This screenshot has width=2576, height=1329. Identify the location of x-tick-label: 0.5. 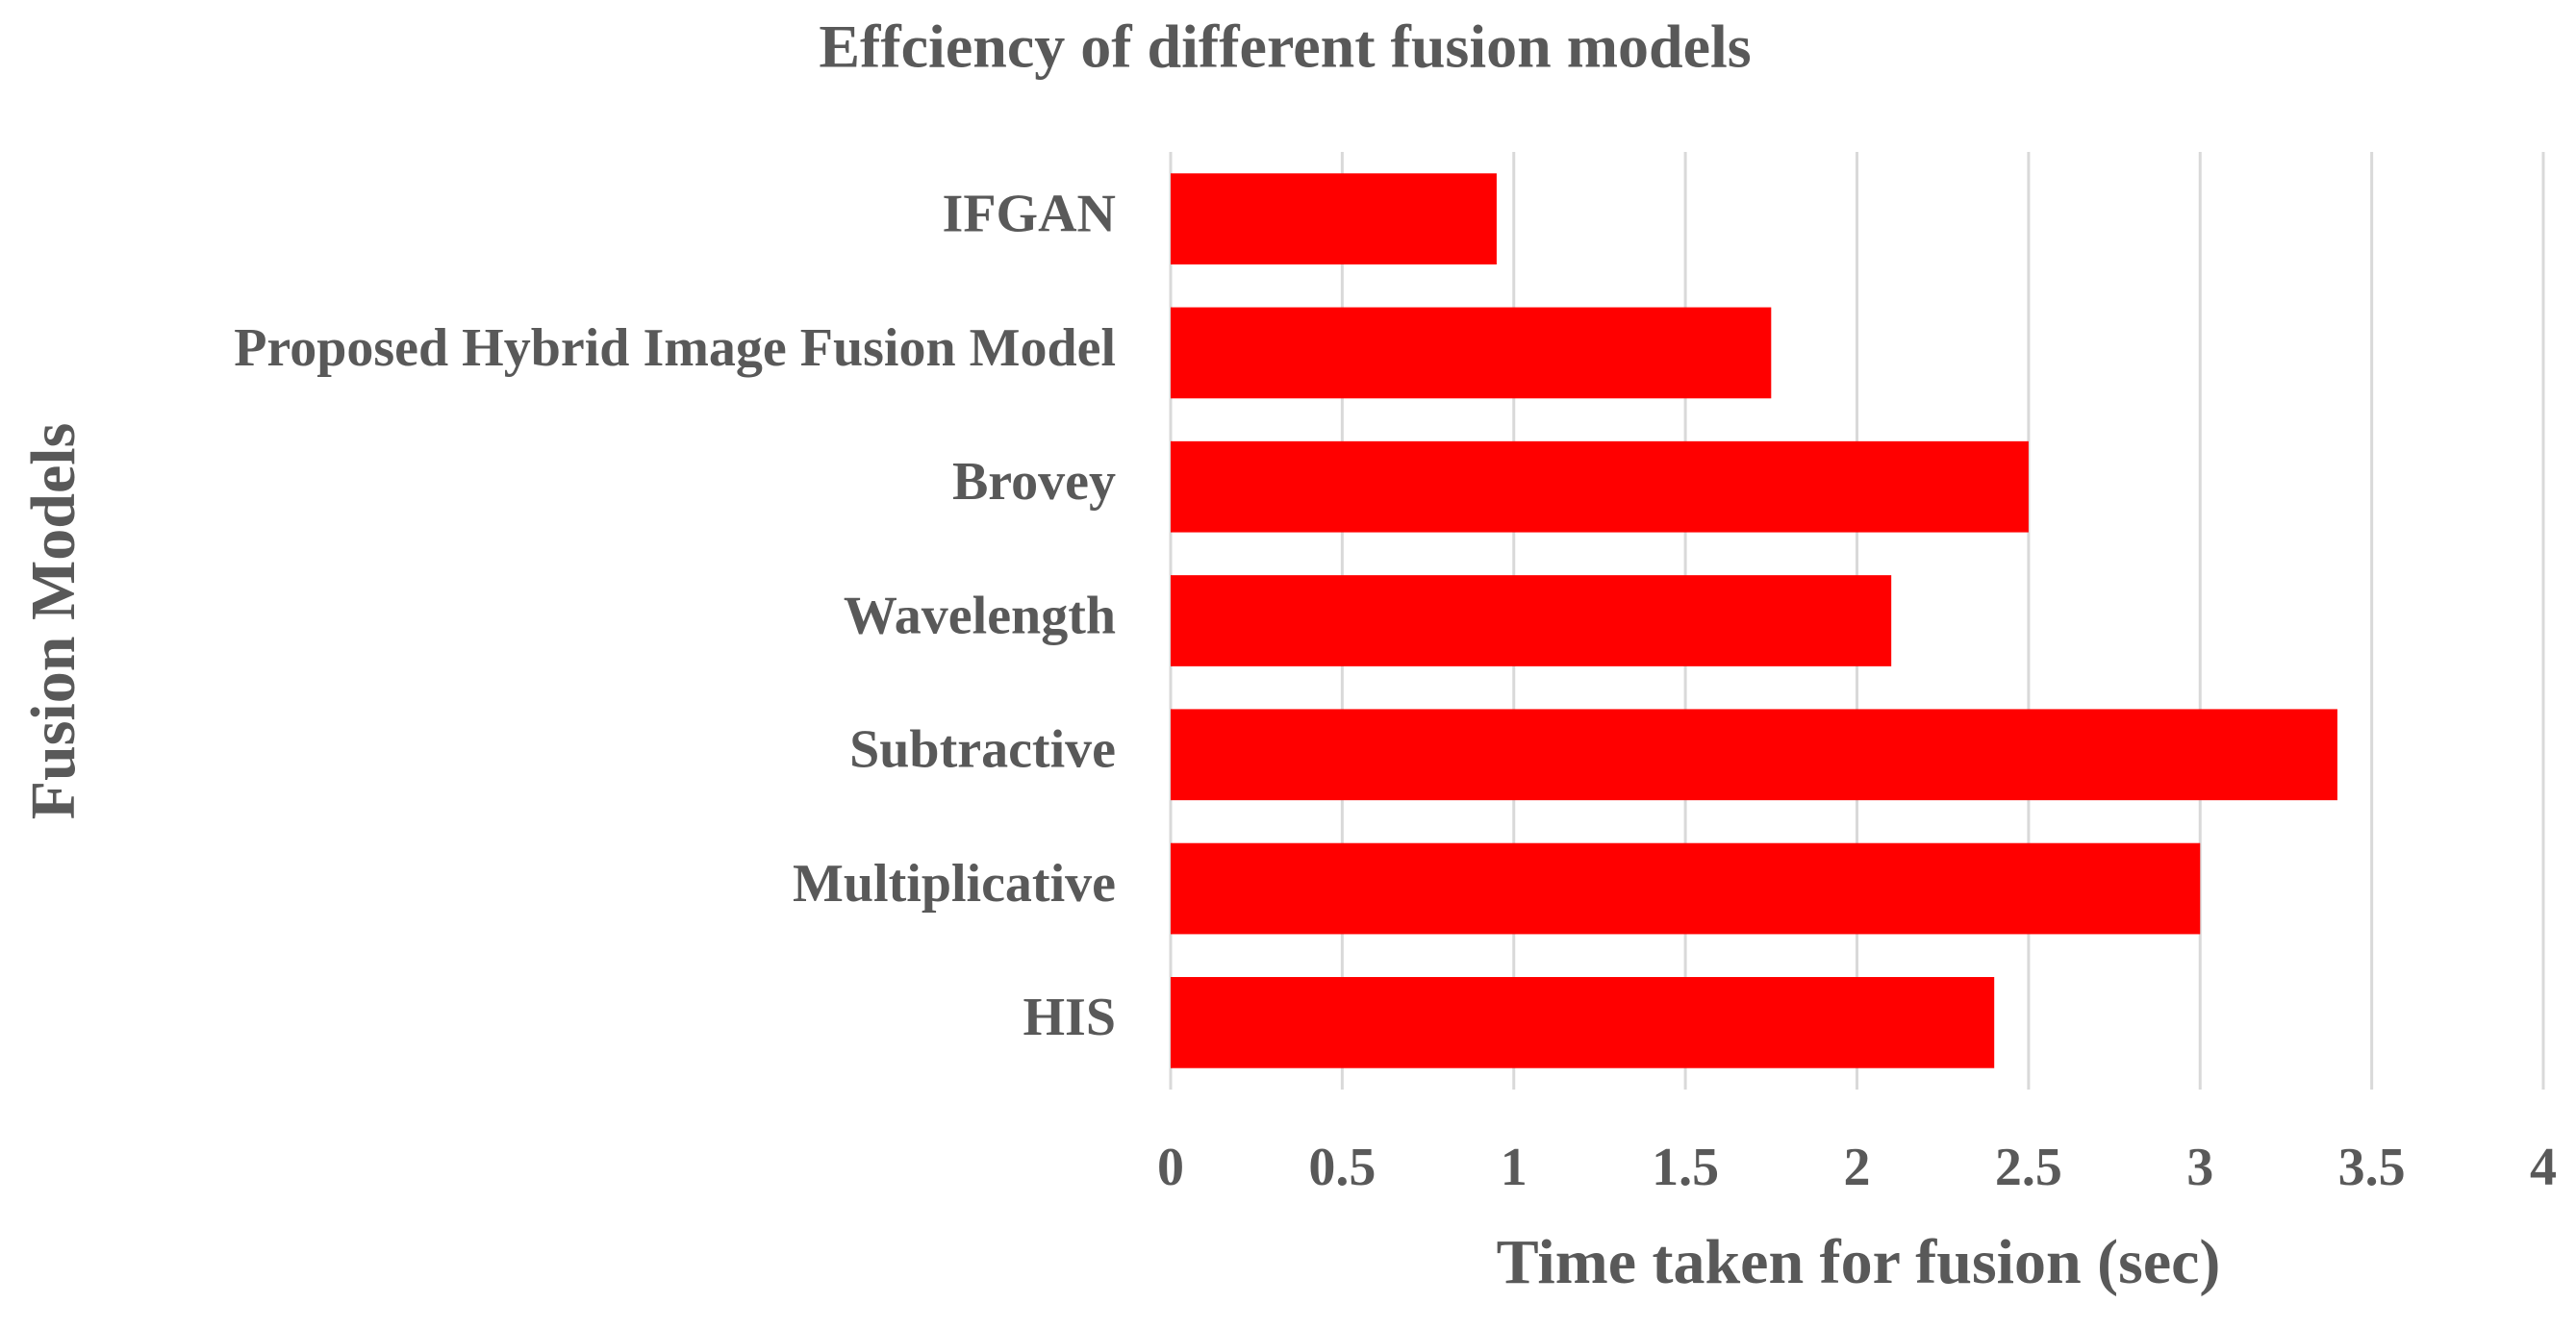
(1342, 1167).